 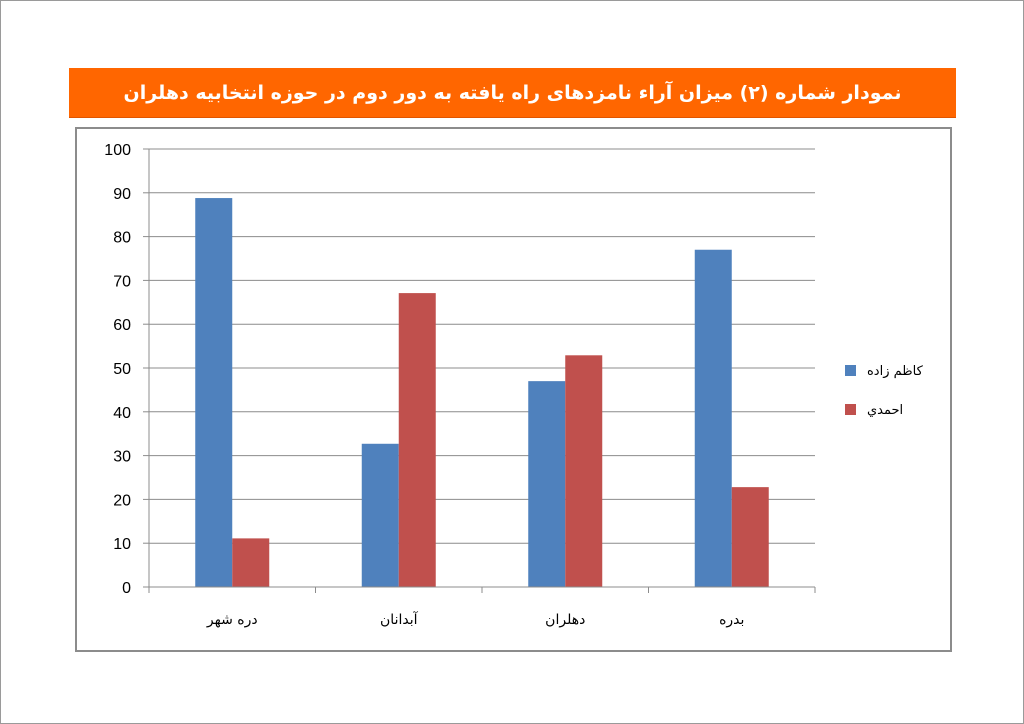 What do you see at coordinates (122, 281) in the screenshot?
I see `y-tick-label: 70` at bounding box center [122, 281].